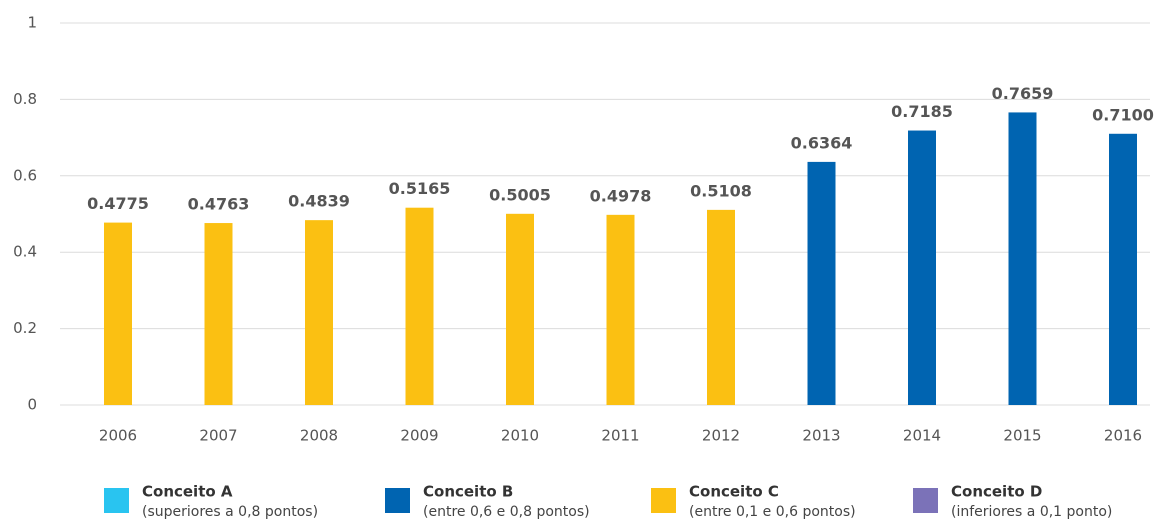  I want to click on value-label: 0.5165, so click(420, 188).